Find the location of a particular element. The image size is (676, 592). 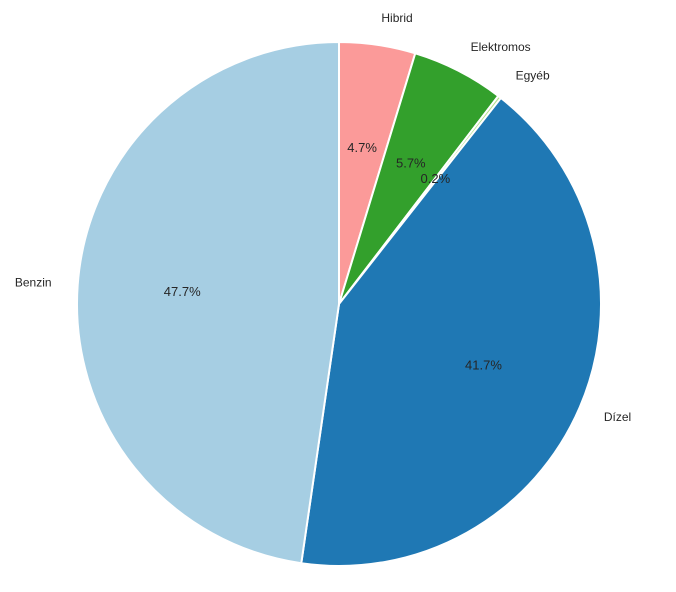

slice-label-egyeb: Egyéb is located at coordinates (533, 75).